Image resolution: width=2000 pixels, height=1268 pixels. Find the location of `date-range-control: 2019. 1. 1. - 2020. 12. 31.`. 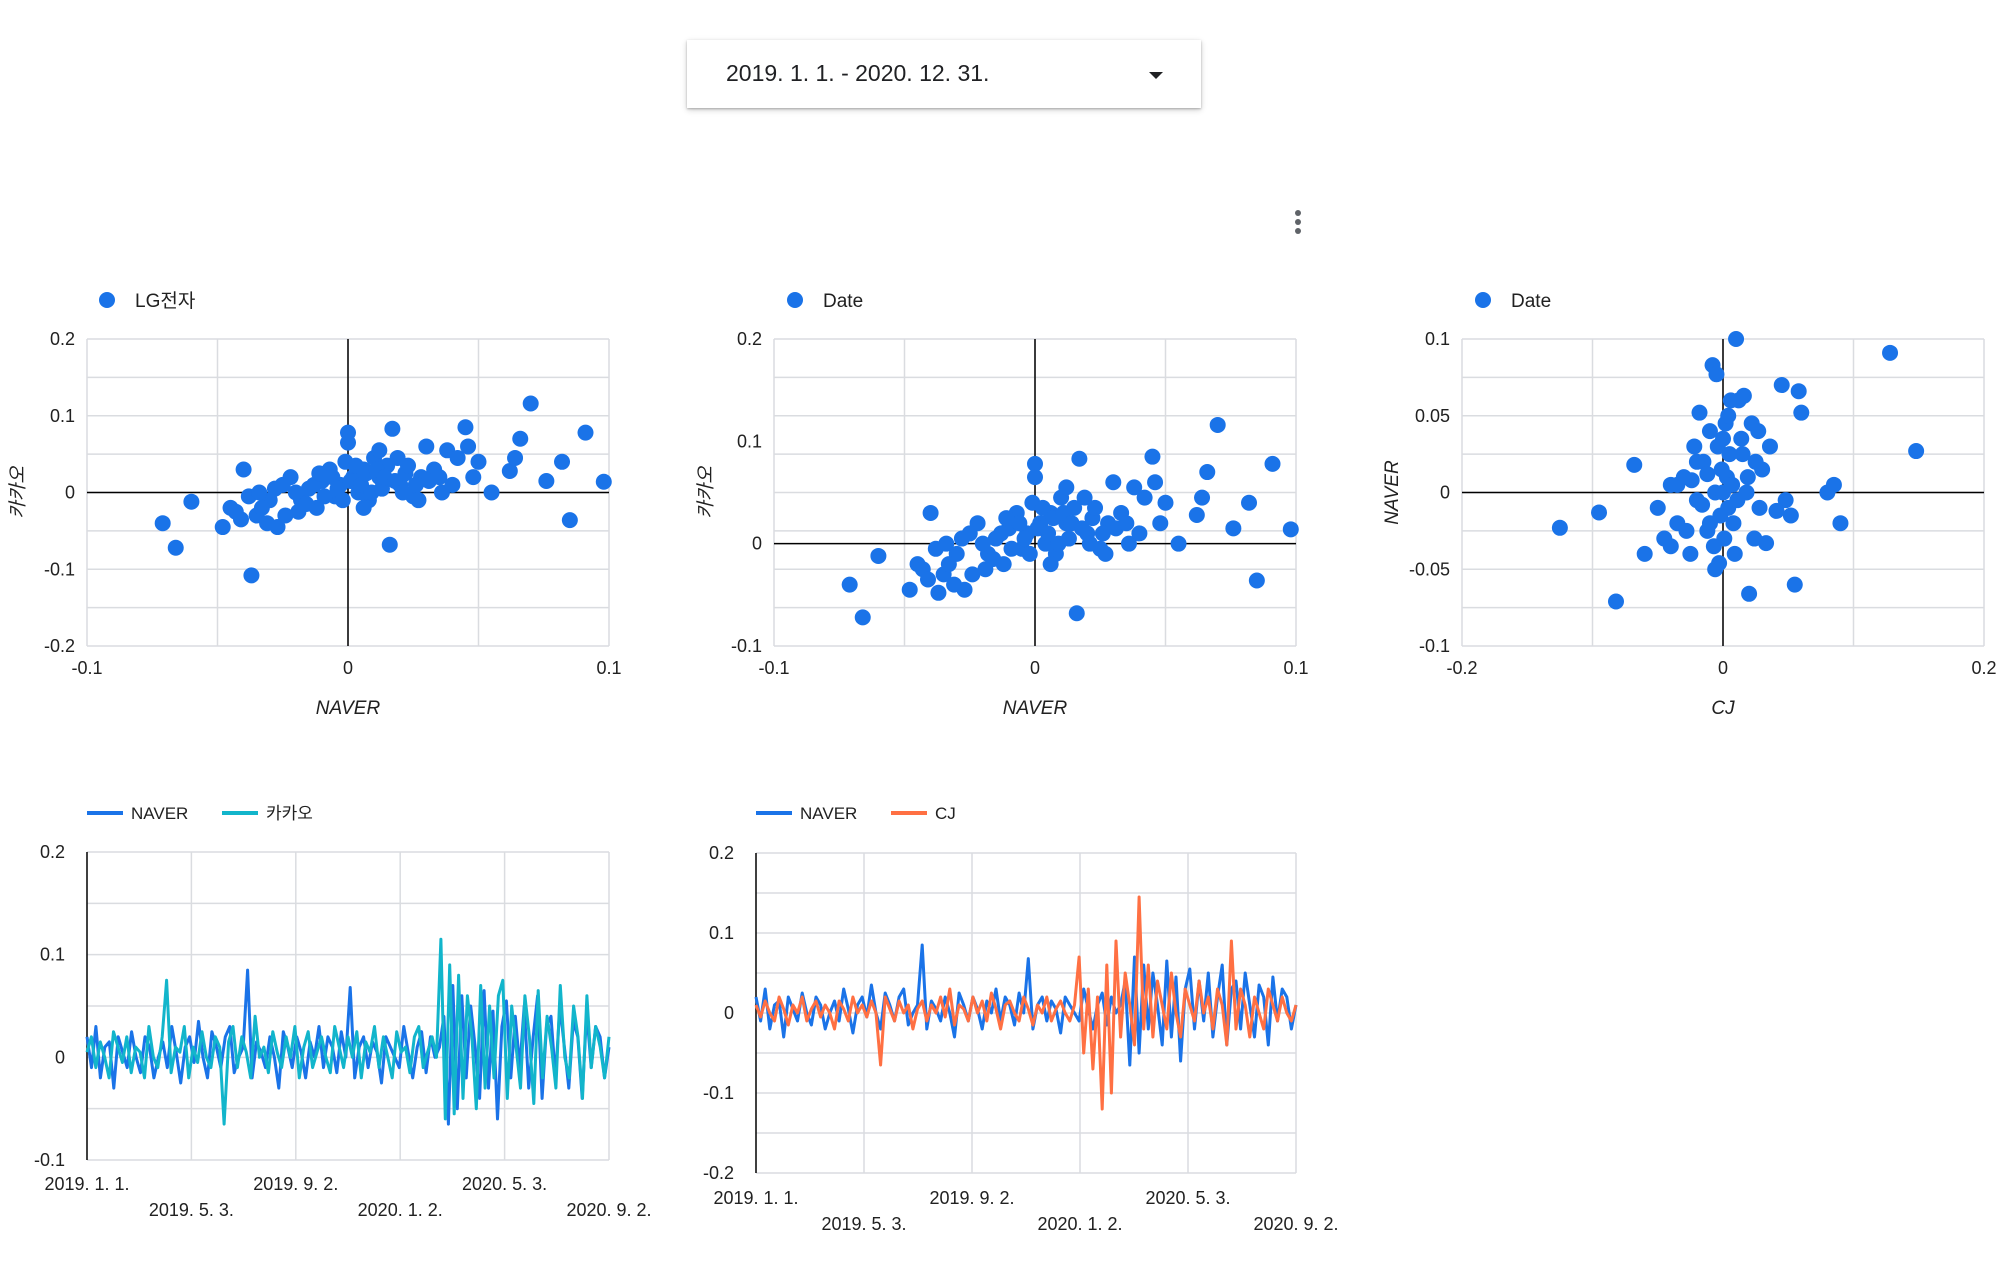

date-range-control: 2019. 1. 1. - 2020. 12. 31. is located at coordinates (944, 74).